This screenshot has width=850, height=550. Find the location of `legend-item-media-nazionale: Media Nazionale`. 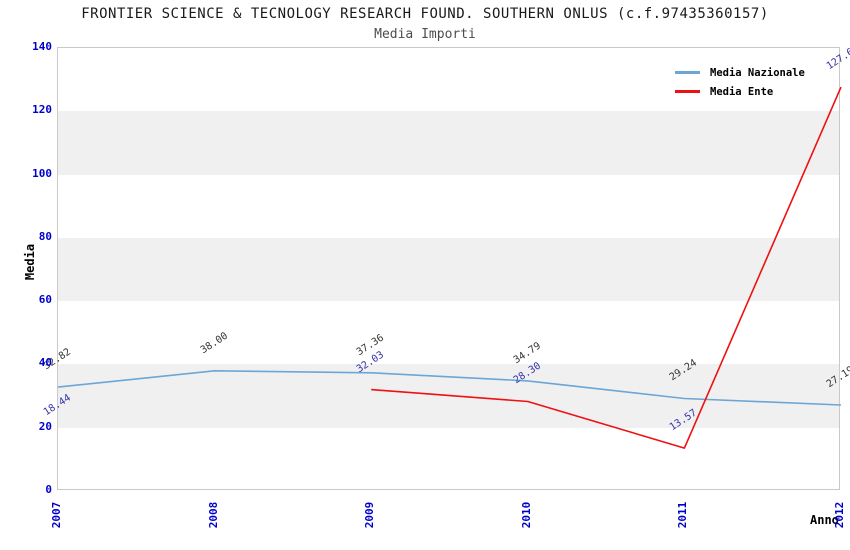

legend-item-media-nazionale: Media Nazionale is located at coordinates (740, 72).